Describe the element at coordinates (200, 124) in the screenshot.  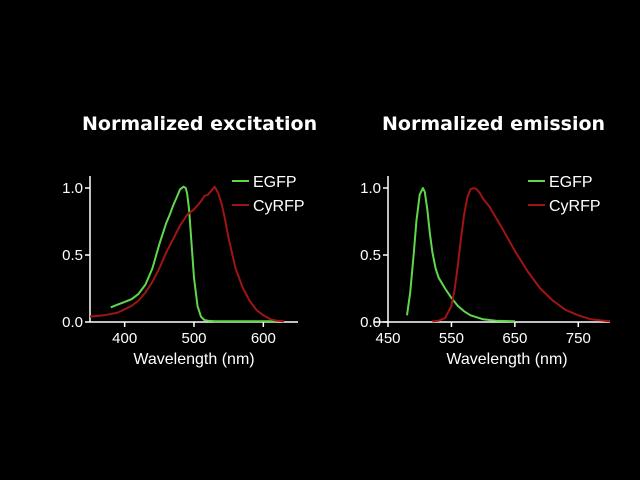
I see `chart-title: Normalized excitation` at that location.